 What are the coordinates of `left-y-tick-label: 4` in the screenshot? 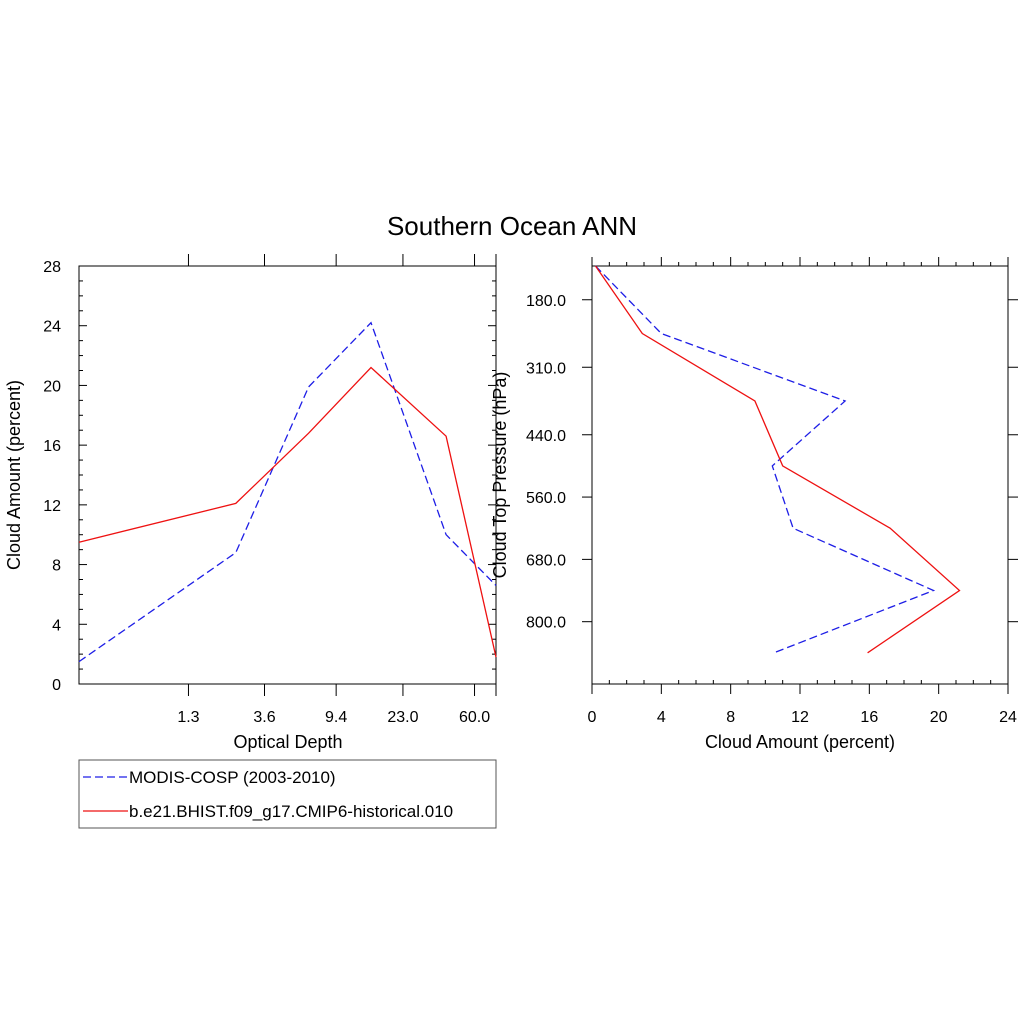 It's located at (56, 625).